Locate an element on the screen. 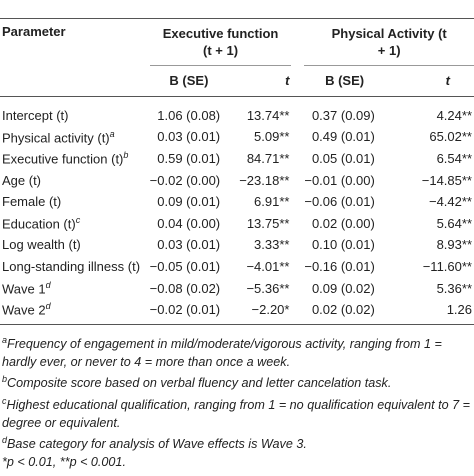  row-label-cell: Education (t)c is located at coordinates (75, 223).